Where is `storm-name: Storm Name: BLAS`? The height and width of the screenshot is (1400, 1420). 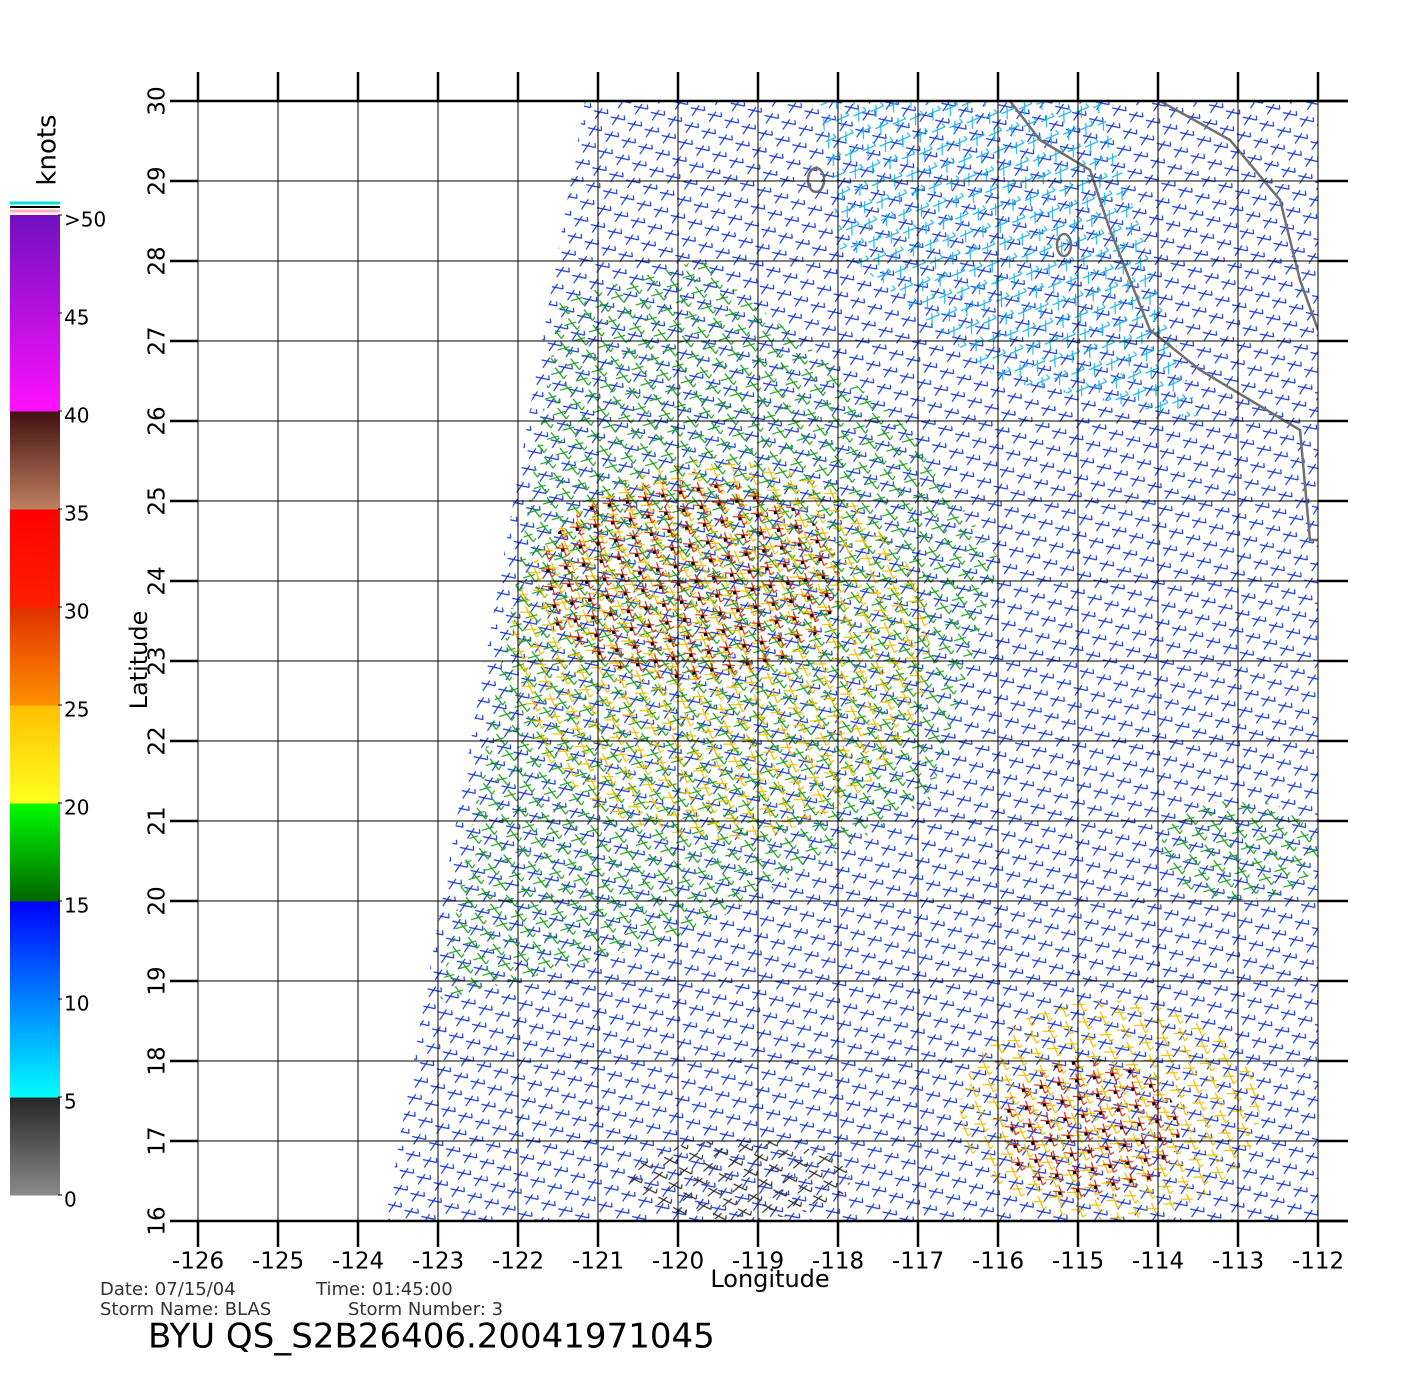
storm-name: Storm Name: BLAS is located at coordinates (185, 1309).